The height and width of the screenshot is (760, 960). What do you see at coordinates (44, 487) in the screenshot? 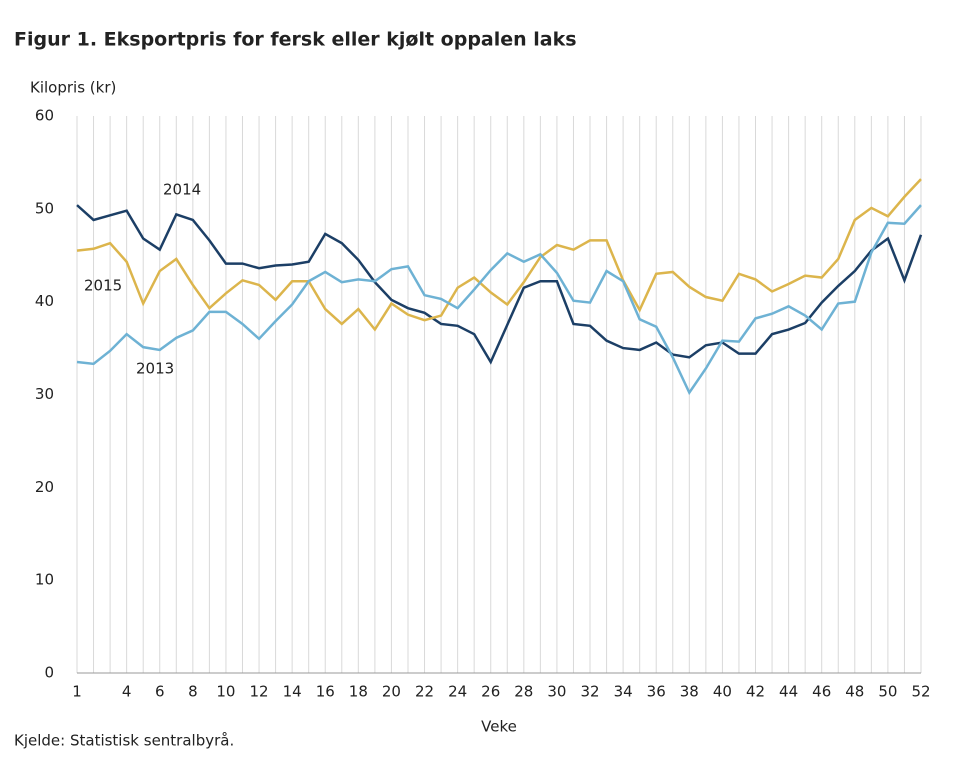
I see `y-tick-label: 20` at bounding box center [44, 487].